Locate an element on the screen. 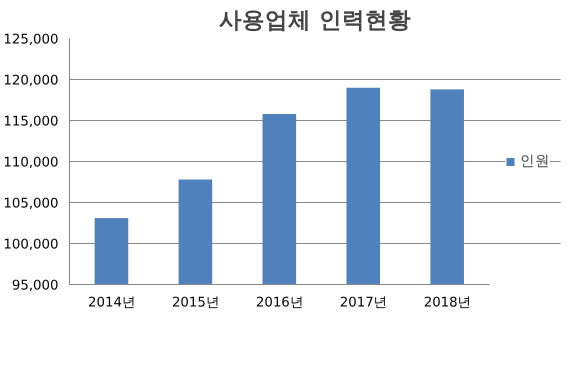 Image resolution: width=580 pixels, height=383 pixels. y-tick-label: 115,000 is located at coordinates (31, 122).